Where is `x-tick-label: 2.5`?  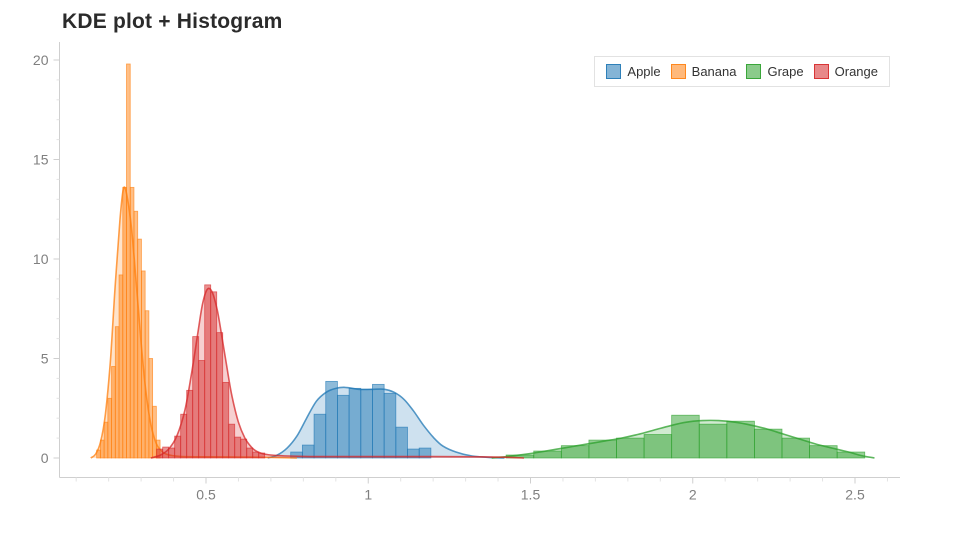 x-tick-label: 2.5 is located at coordinates (855, 495).